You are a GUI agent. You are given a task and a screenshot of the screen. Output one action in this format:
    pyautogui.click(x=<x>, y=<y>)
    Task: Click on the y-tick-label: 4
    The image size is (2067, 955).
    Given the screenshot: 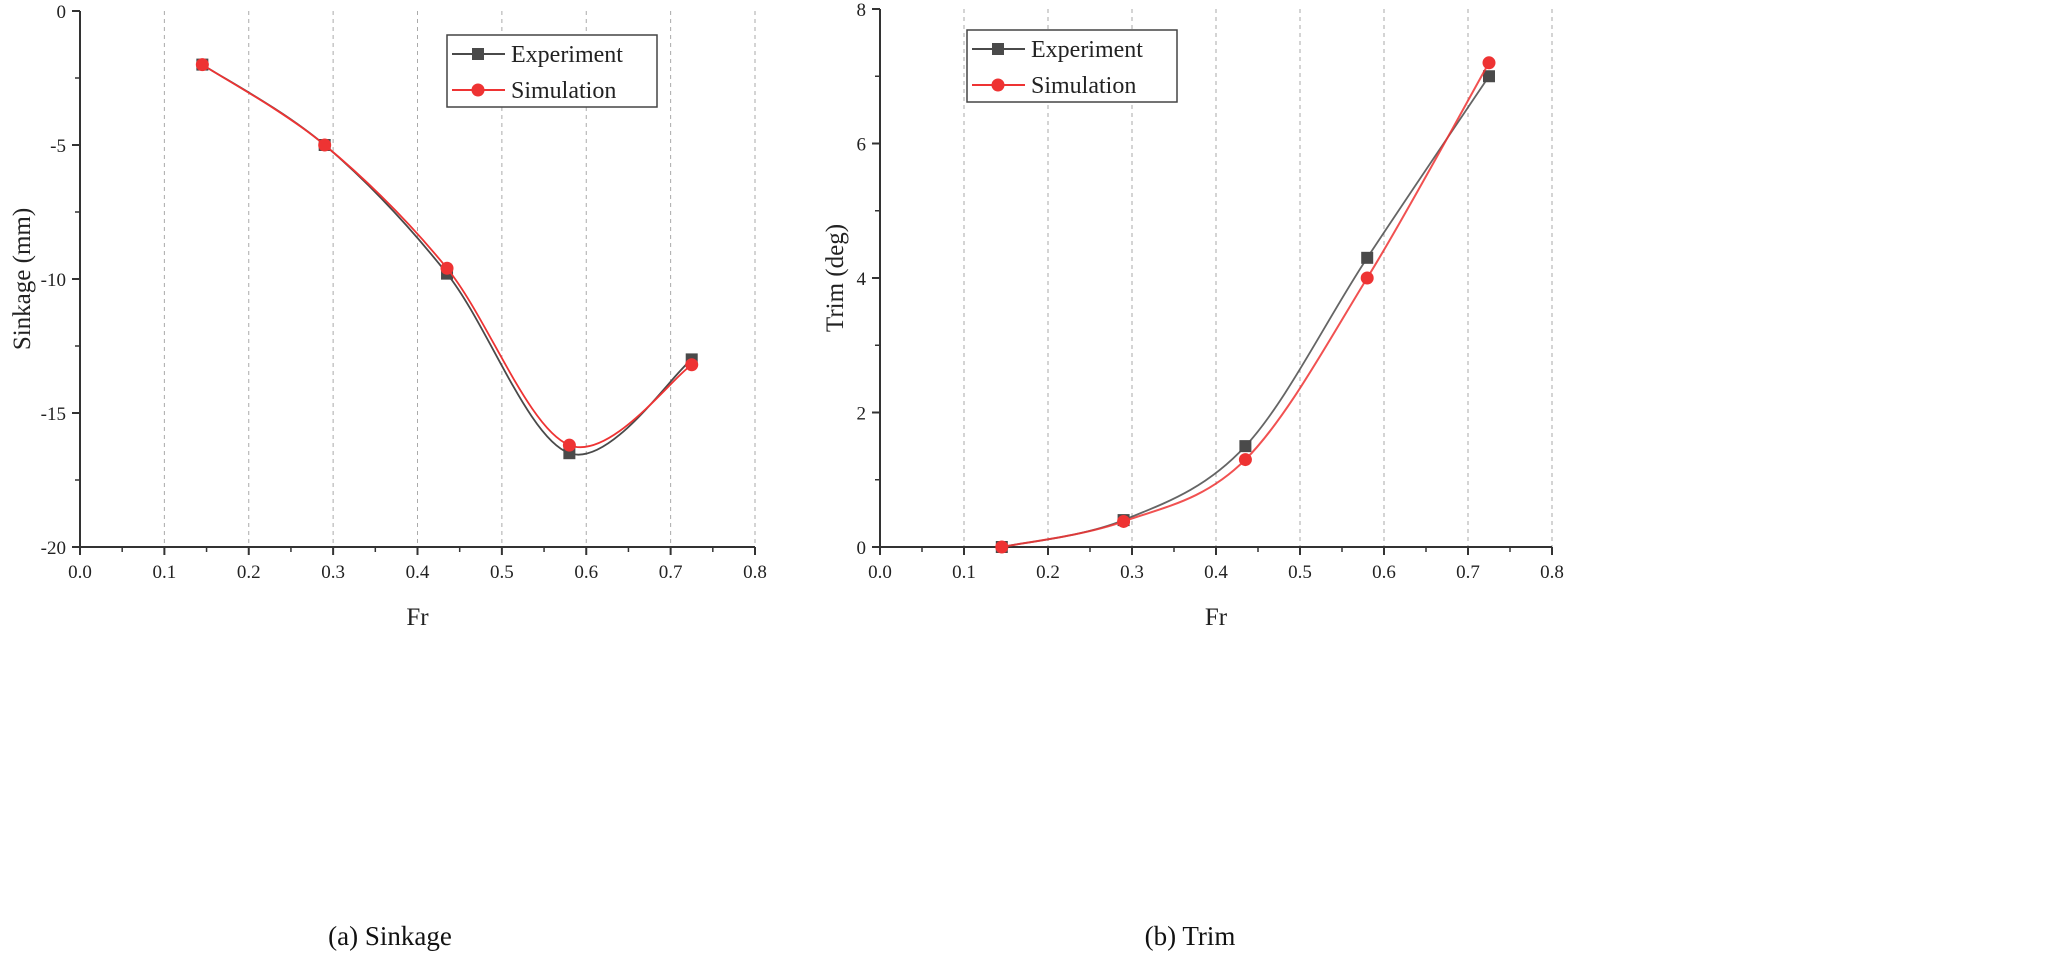 What is the action you would take?
    pyautogui.click(x=862, y=279)
    